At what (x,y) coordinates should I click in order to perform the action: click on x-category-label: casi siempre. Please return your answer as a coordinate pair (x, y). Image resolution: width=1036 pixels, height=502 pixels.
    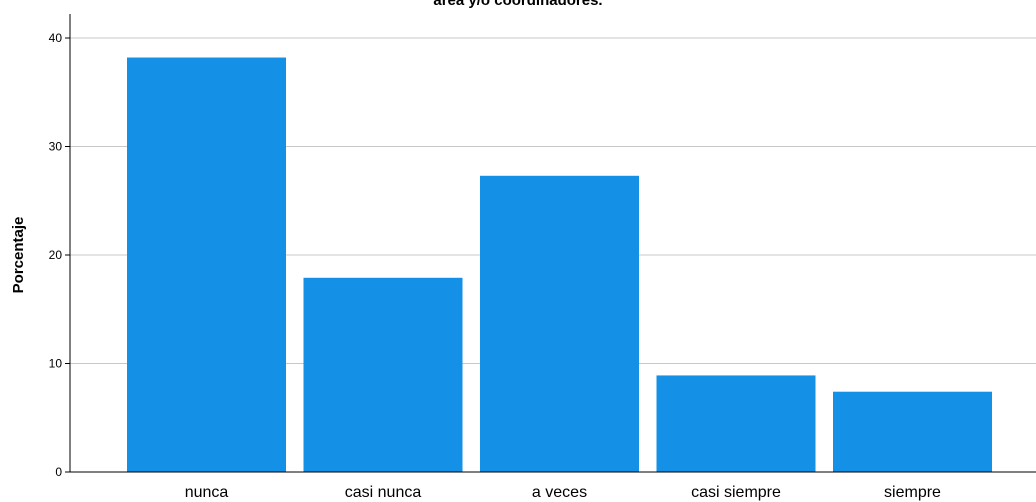
    Looking at the image, I should click on (736, 492).